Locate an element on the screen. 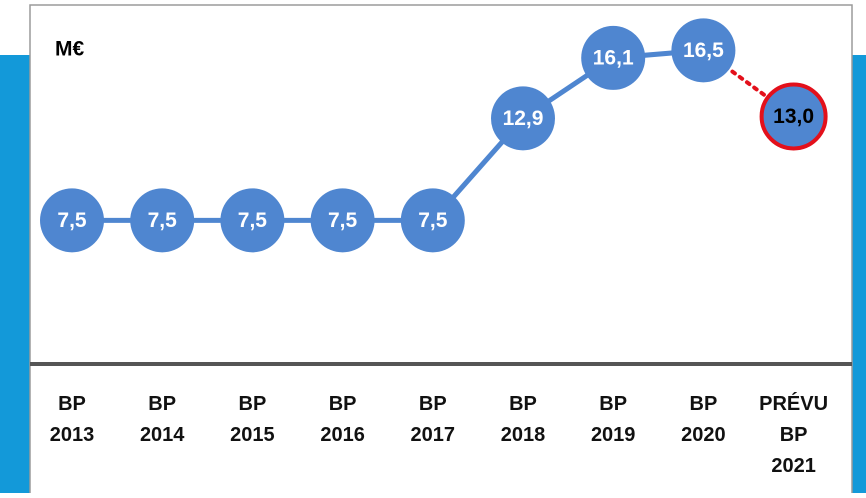 This screenshot has height=498, width=866. forecast-point is located at coordinates (793, 116).